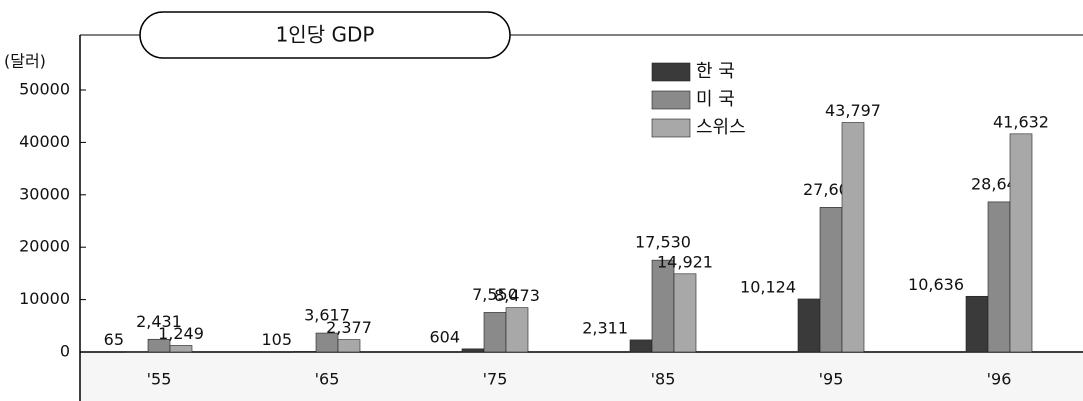 Image resolution: width=1083 pixels, height=401 pixels. Describe the element at coordinates (663, 242) in the screenshot. I see `value-label: 17,530` at that location.